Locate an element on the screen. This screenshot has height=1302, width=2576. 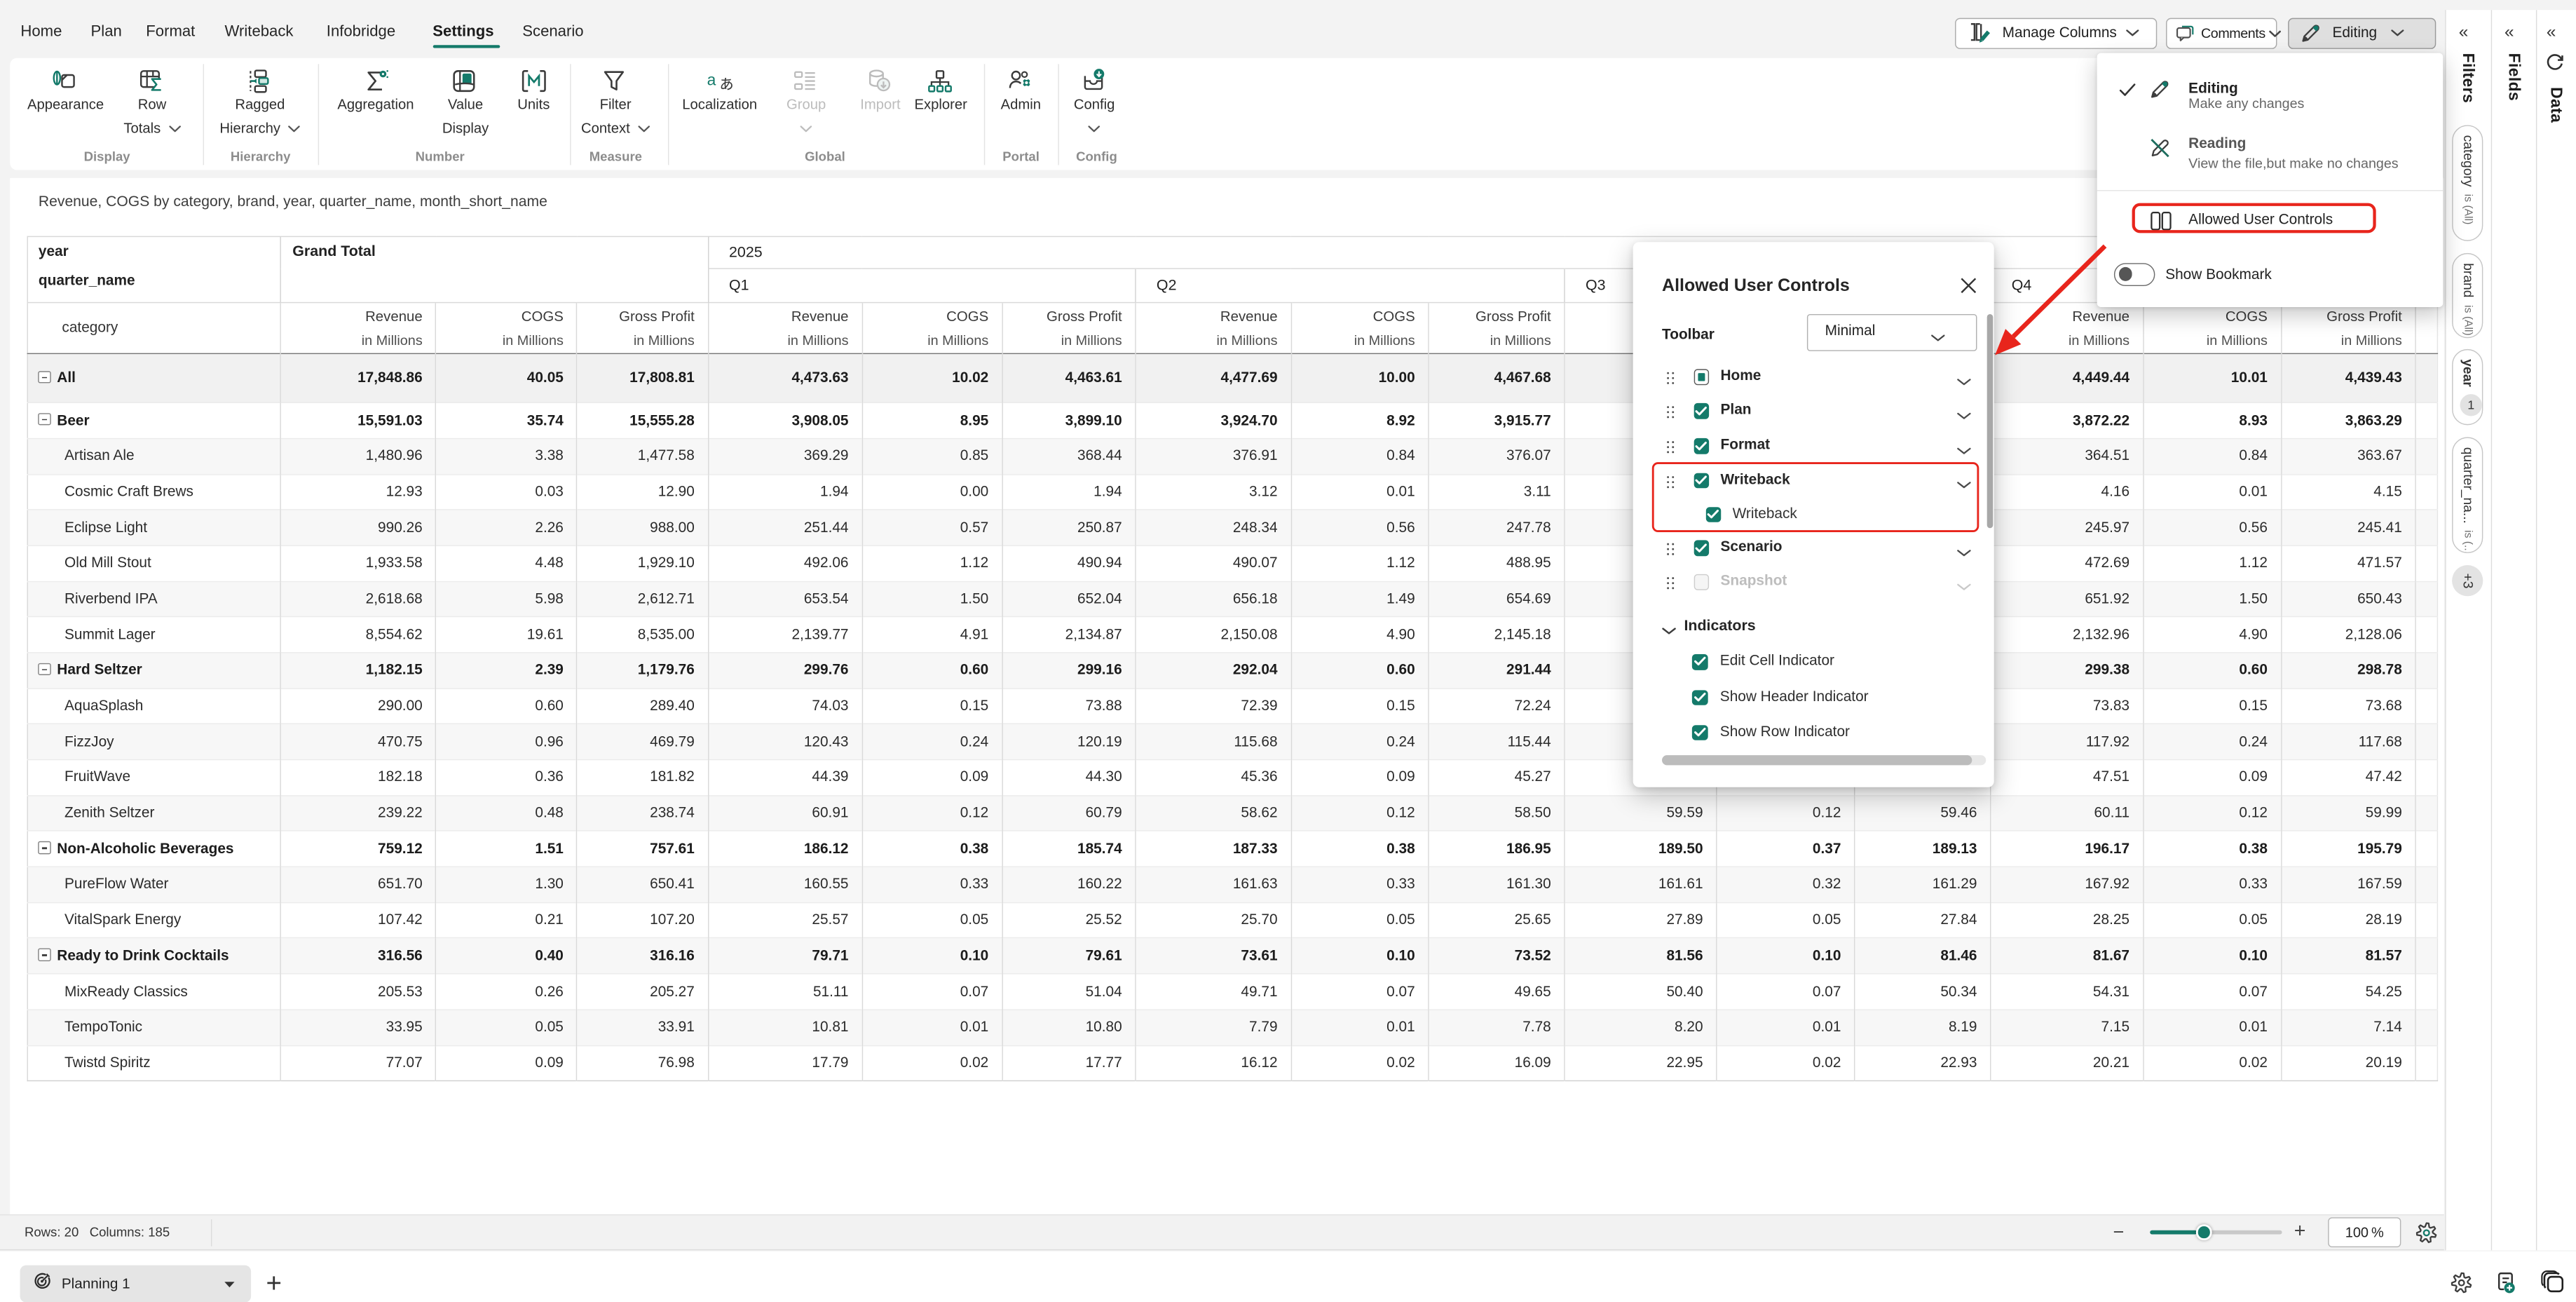
svg-text: ぁ is located at coordinates (727, 83).